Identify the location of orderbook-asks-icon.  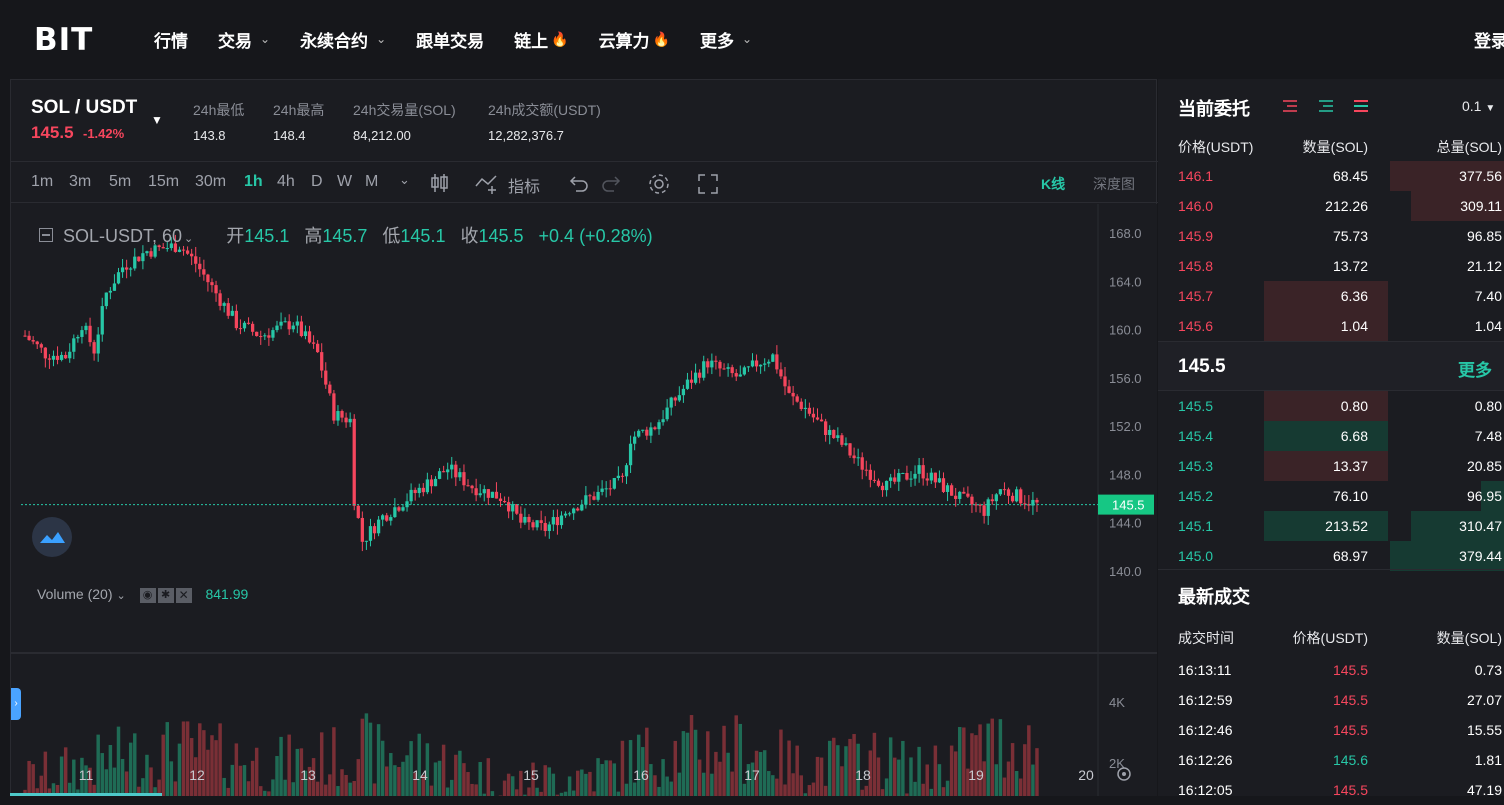
(1361, 106).